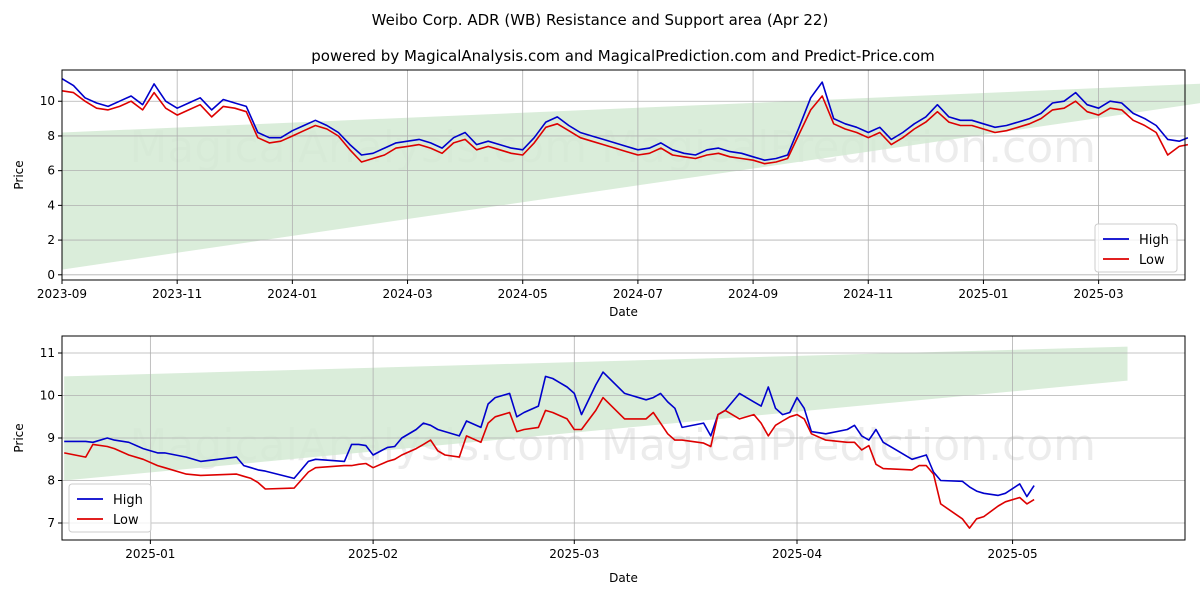 This screenshot has width=1200, height=600. Describe the element at coordinates (753, 294) in the screenshot. I see `x-tick-label: 2024-09` at that location.